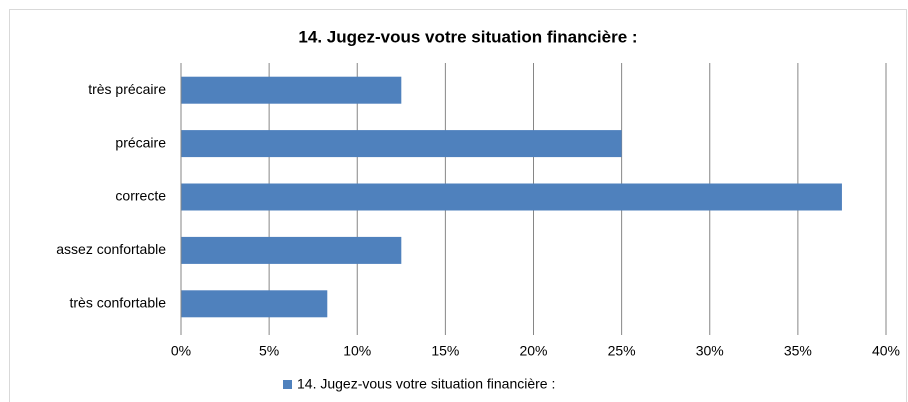  I want to click on legend-swatch, so click(287, 384).